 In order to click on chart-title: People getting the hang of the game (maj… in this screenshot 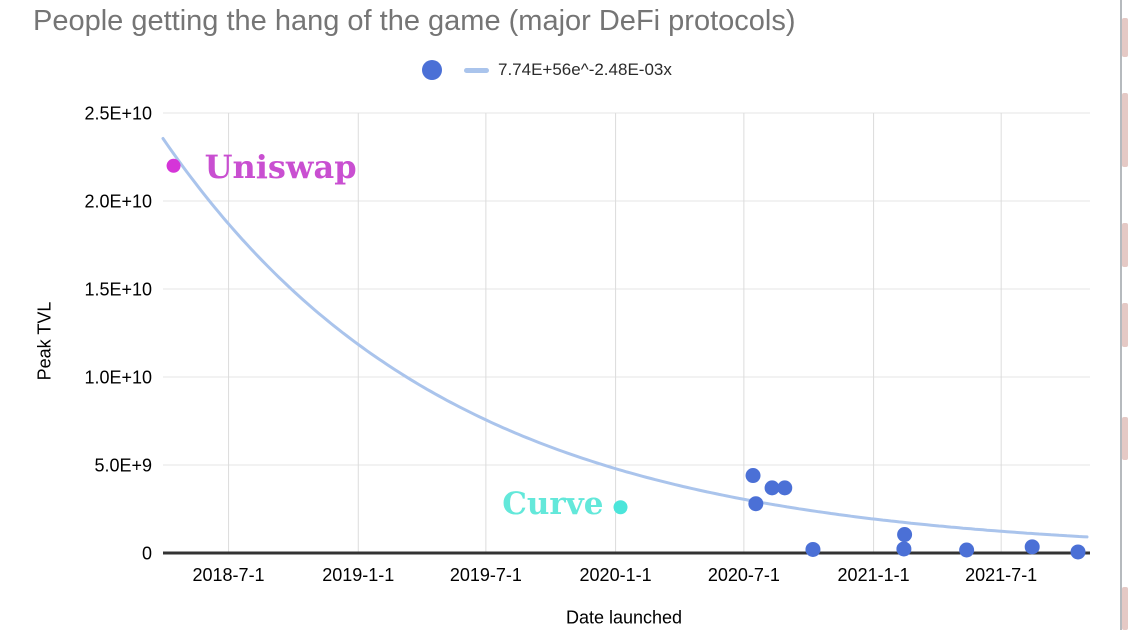, I will do `click(414, 21)`.